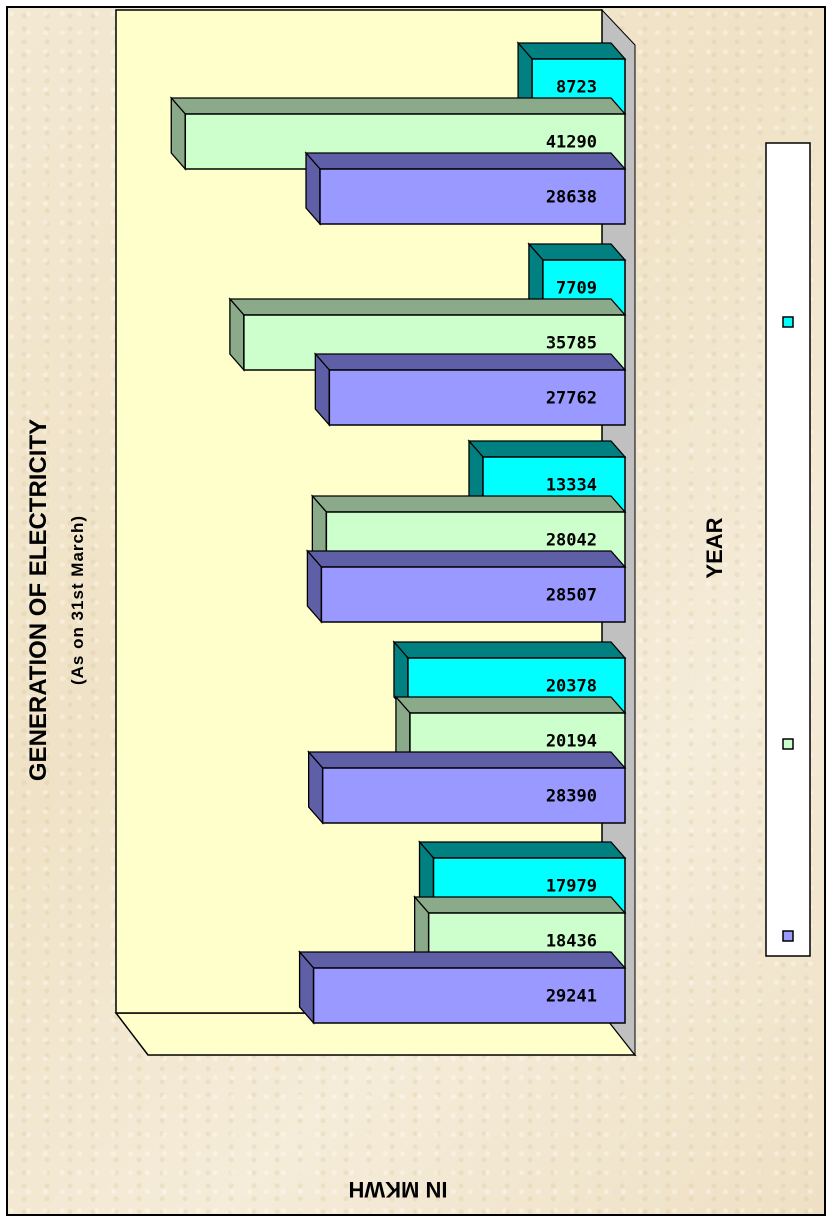 The width and height of the screenshot is (836, 1224). Describe the element at coordinates (571, 887) in the screenshot. I see `data-label-s2-c0: 17979` at that location.